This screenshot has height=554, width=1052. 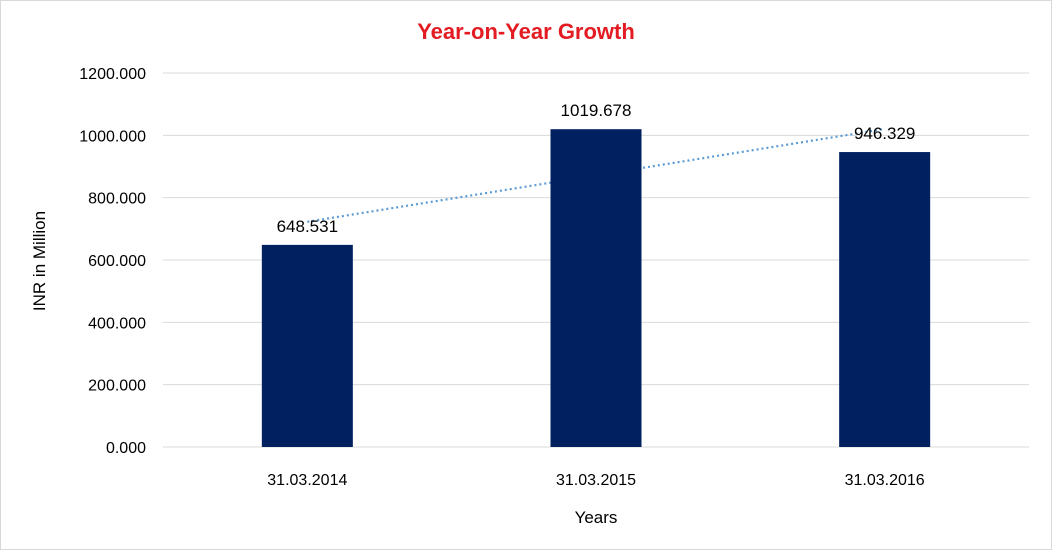 I want to click on y-tick-label: 200.000, so click(x=117, y=386).